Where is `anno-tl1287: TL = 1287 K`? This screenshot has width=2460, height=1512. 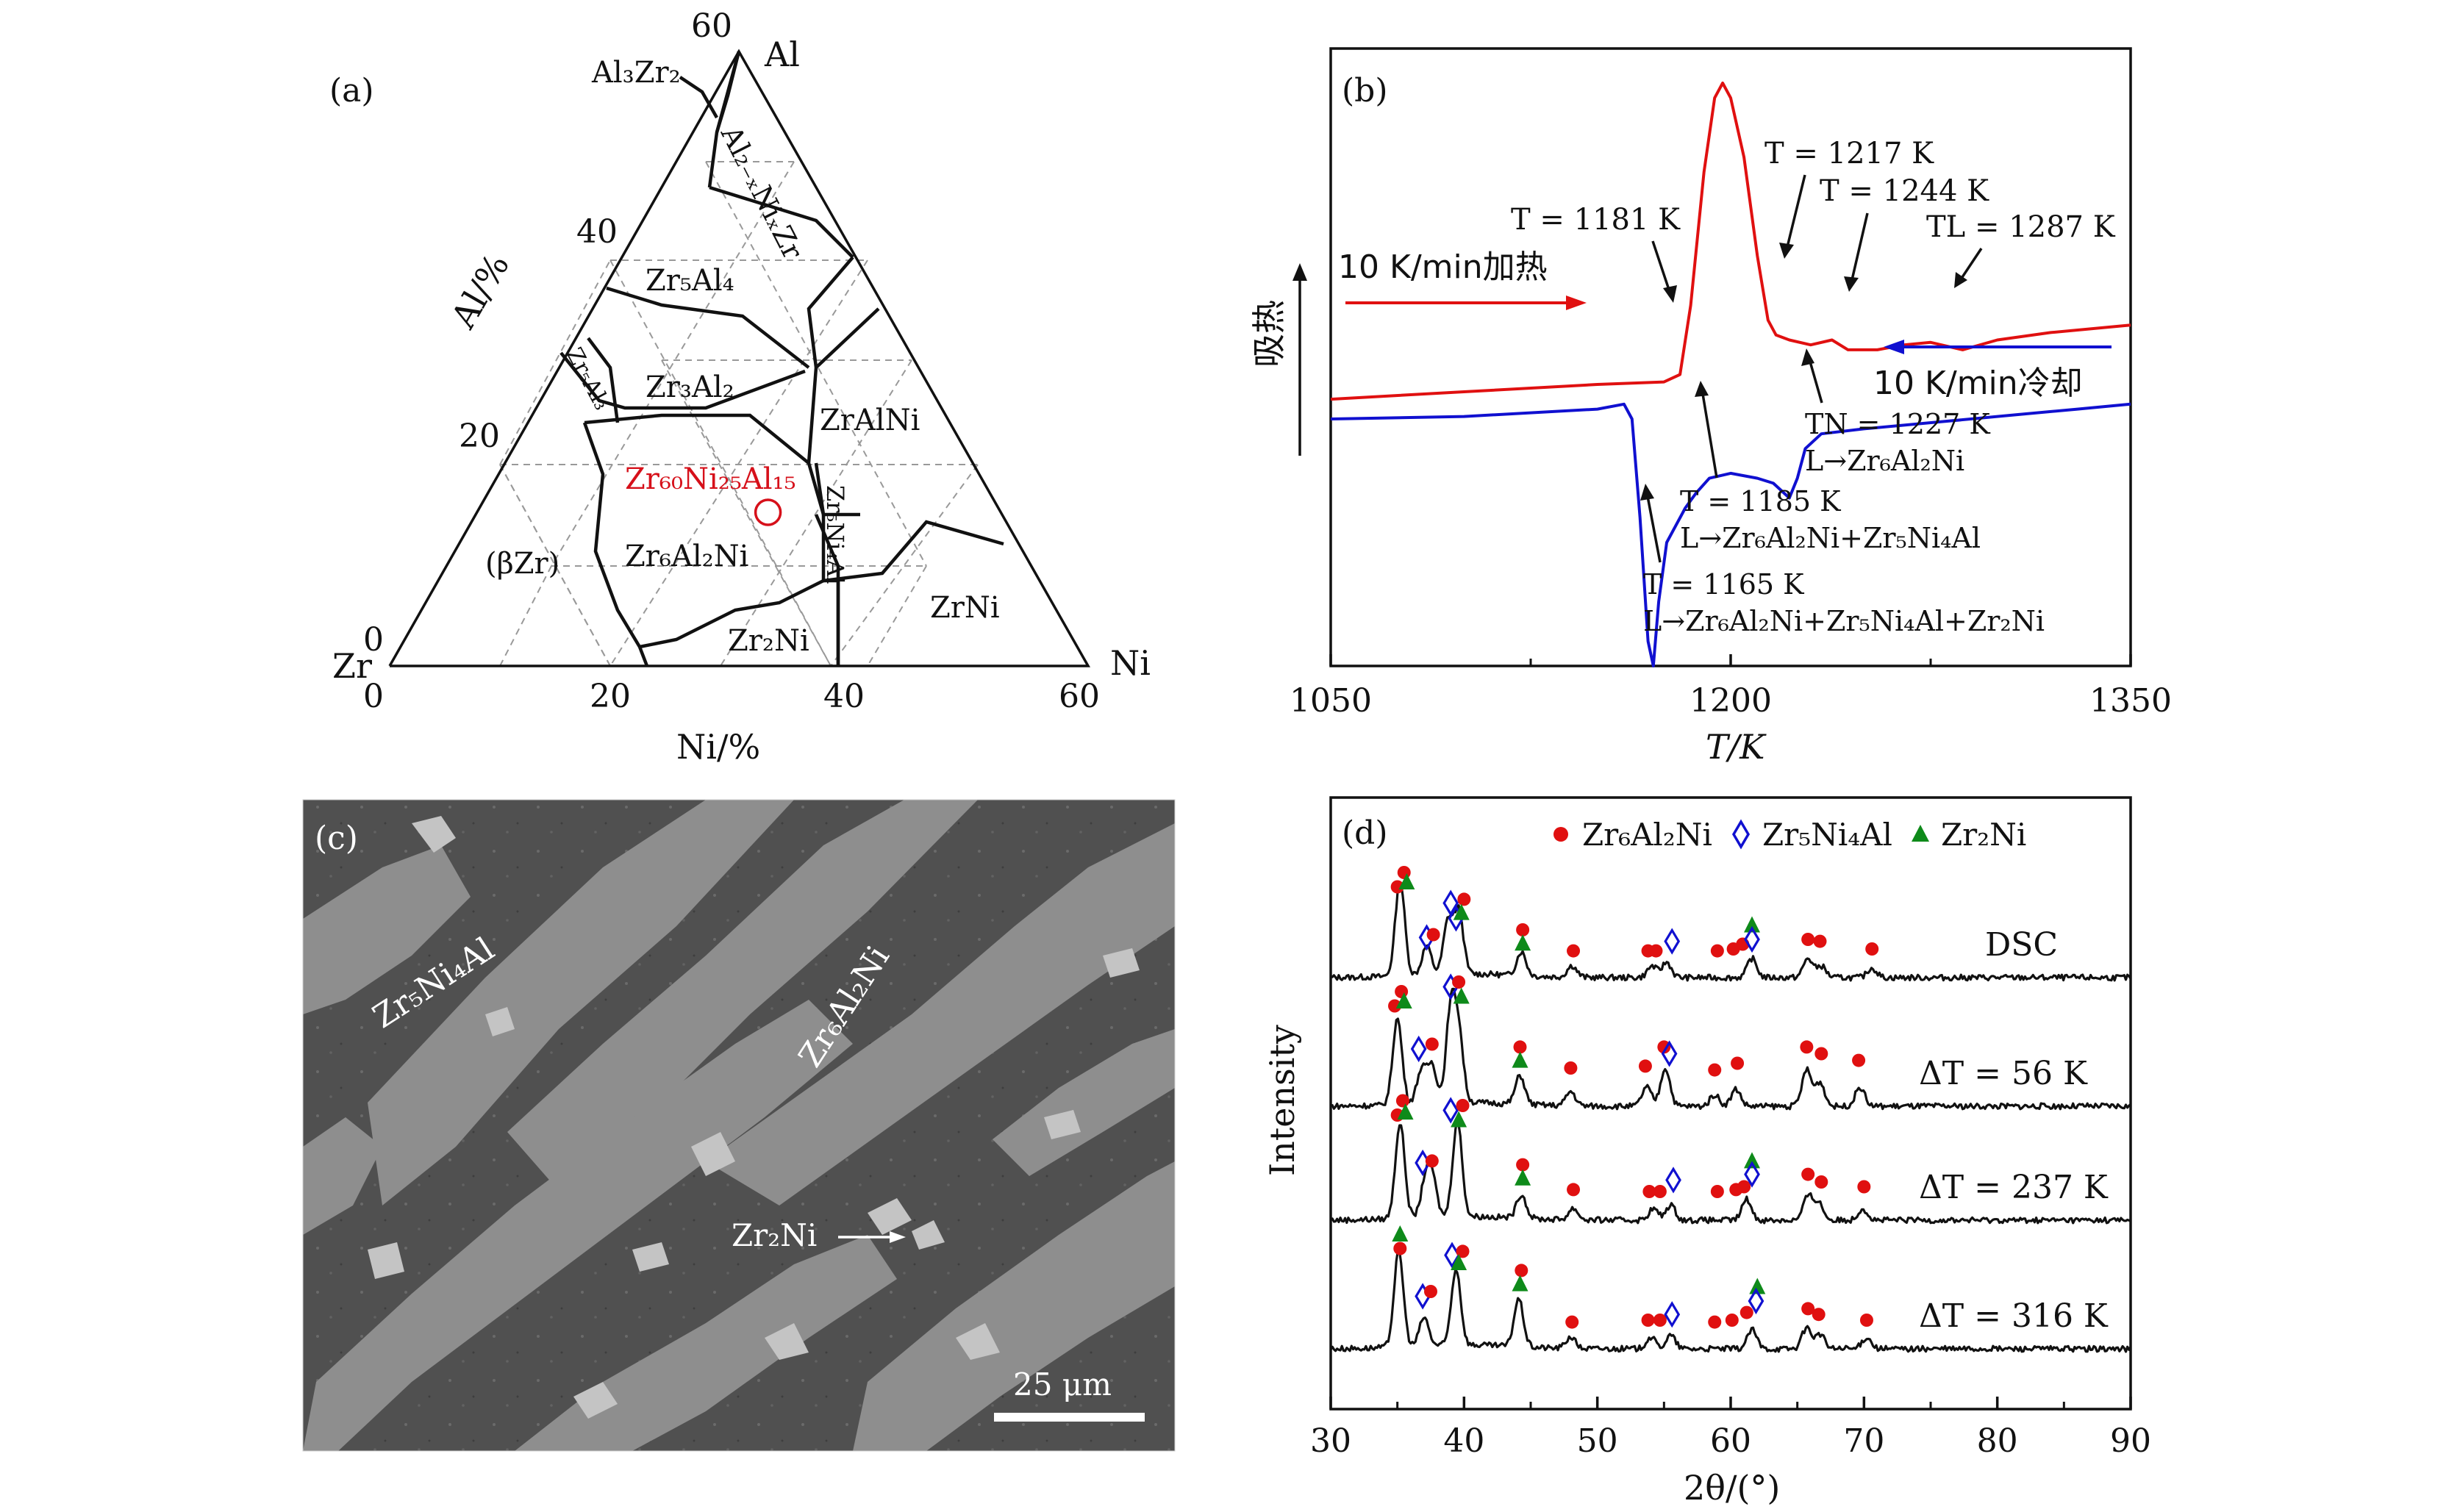
anno-tl1287: TL = 1287 K is located at coordinates (2021, 227).